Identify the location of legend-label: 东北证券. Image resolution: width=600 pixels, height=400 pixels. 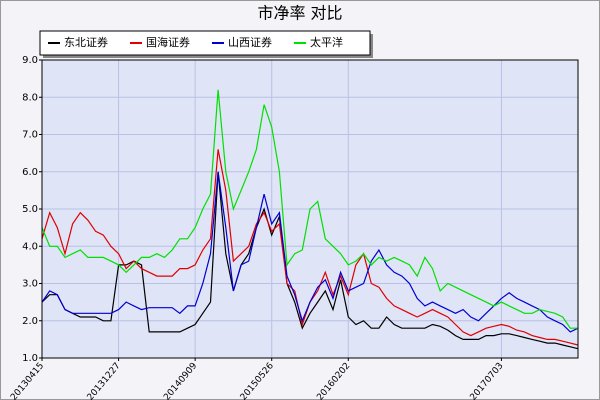
(86, 42).